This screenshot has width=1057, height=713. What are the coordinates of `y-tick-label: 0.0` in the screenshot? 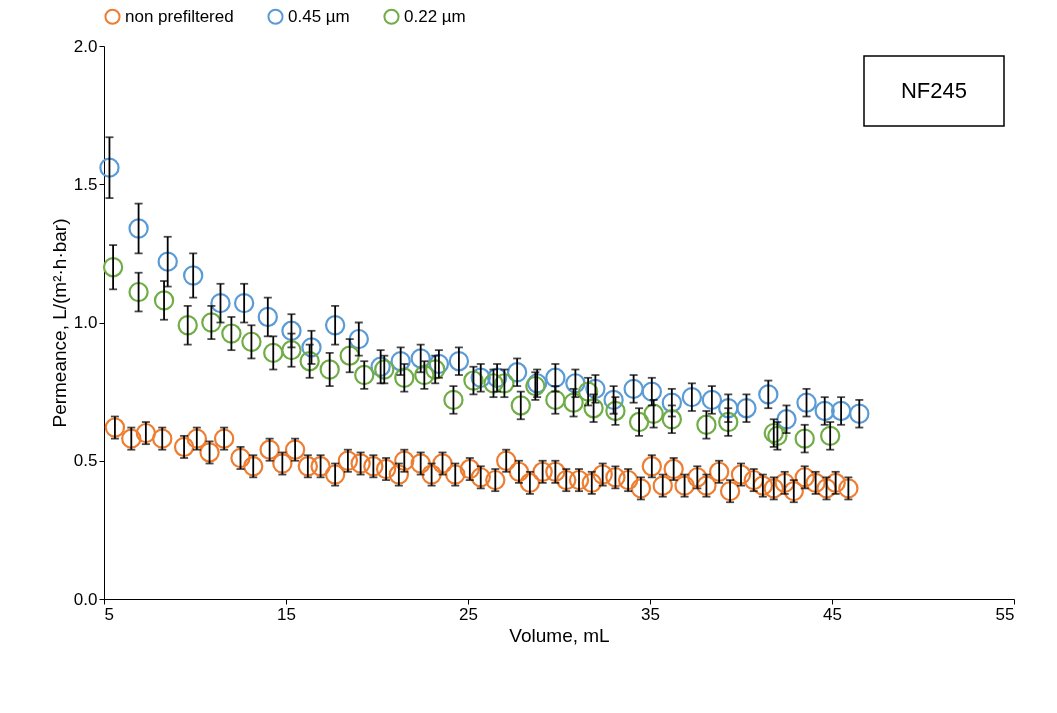 It's located at (85, 599).